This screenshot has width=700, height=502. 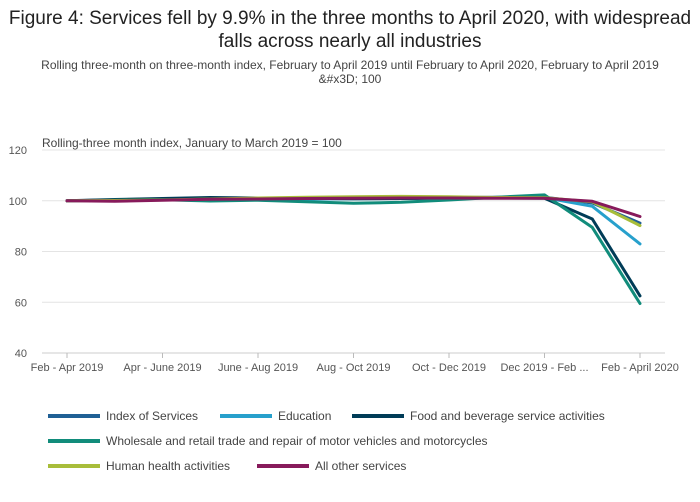 What do you see at coordinates (507, 416) in the screenshot?
I see `legend-label: Food and beverage service activities` at bounding box center [507, 416].